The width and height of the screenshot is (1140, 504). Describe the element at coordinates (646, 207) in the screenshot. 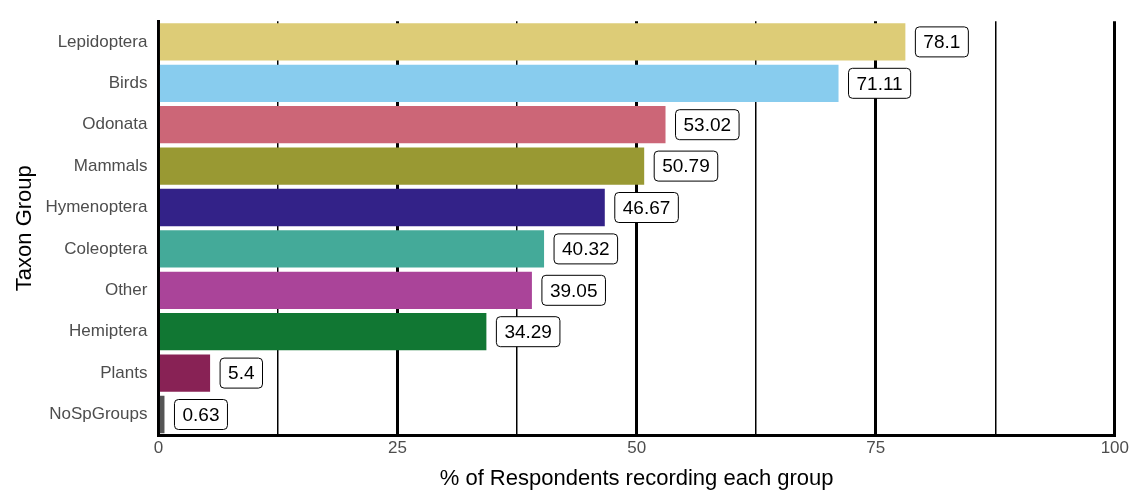

I see `data-label: 46.67` at that location.